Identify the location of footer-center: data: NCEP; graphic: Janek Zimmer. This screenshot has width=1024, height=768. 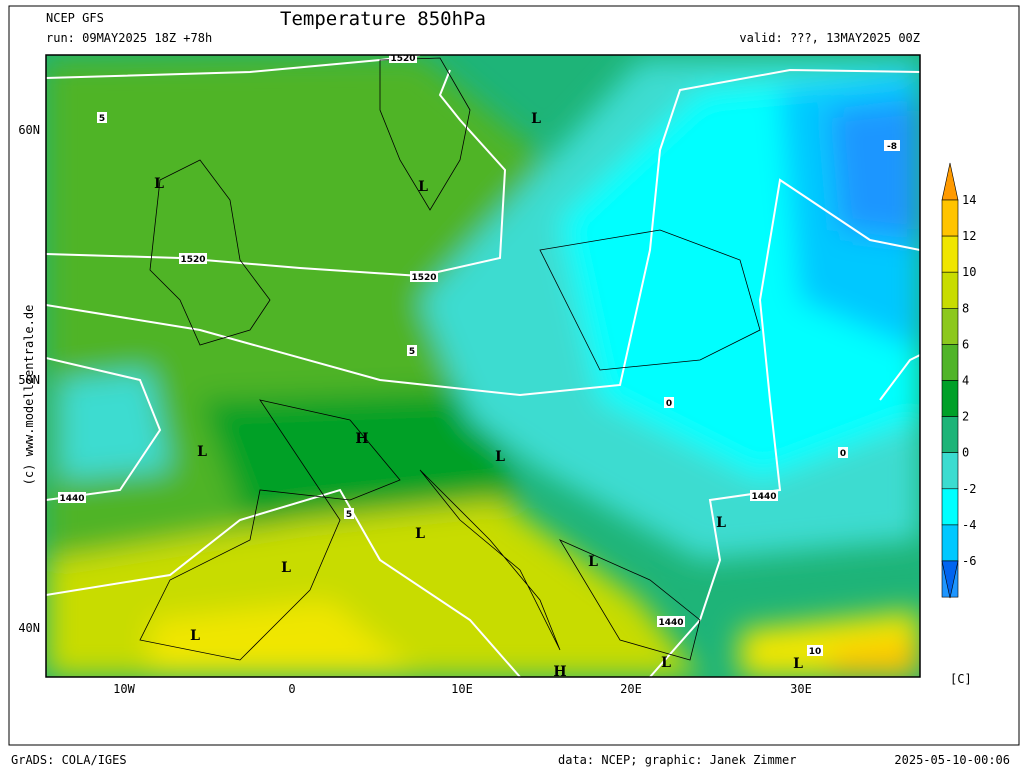
(677, 760).